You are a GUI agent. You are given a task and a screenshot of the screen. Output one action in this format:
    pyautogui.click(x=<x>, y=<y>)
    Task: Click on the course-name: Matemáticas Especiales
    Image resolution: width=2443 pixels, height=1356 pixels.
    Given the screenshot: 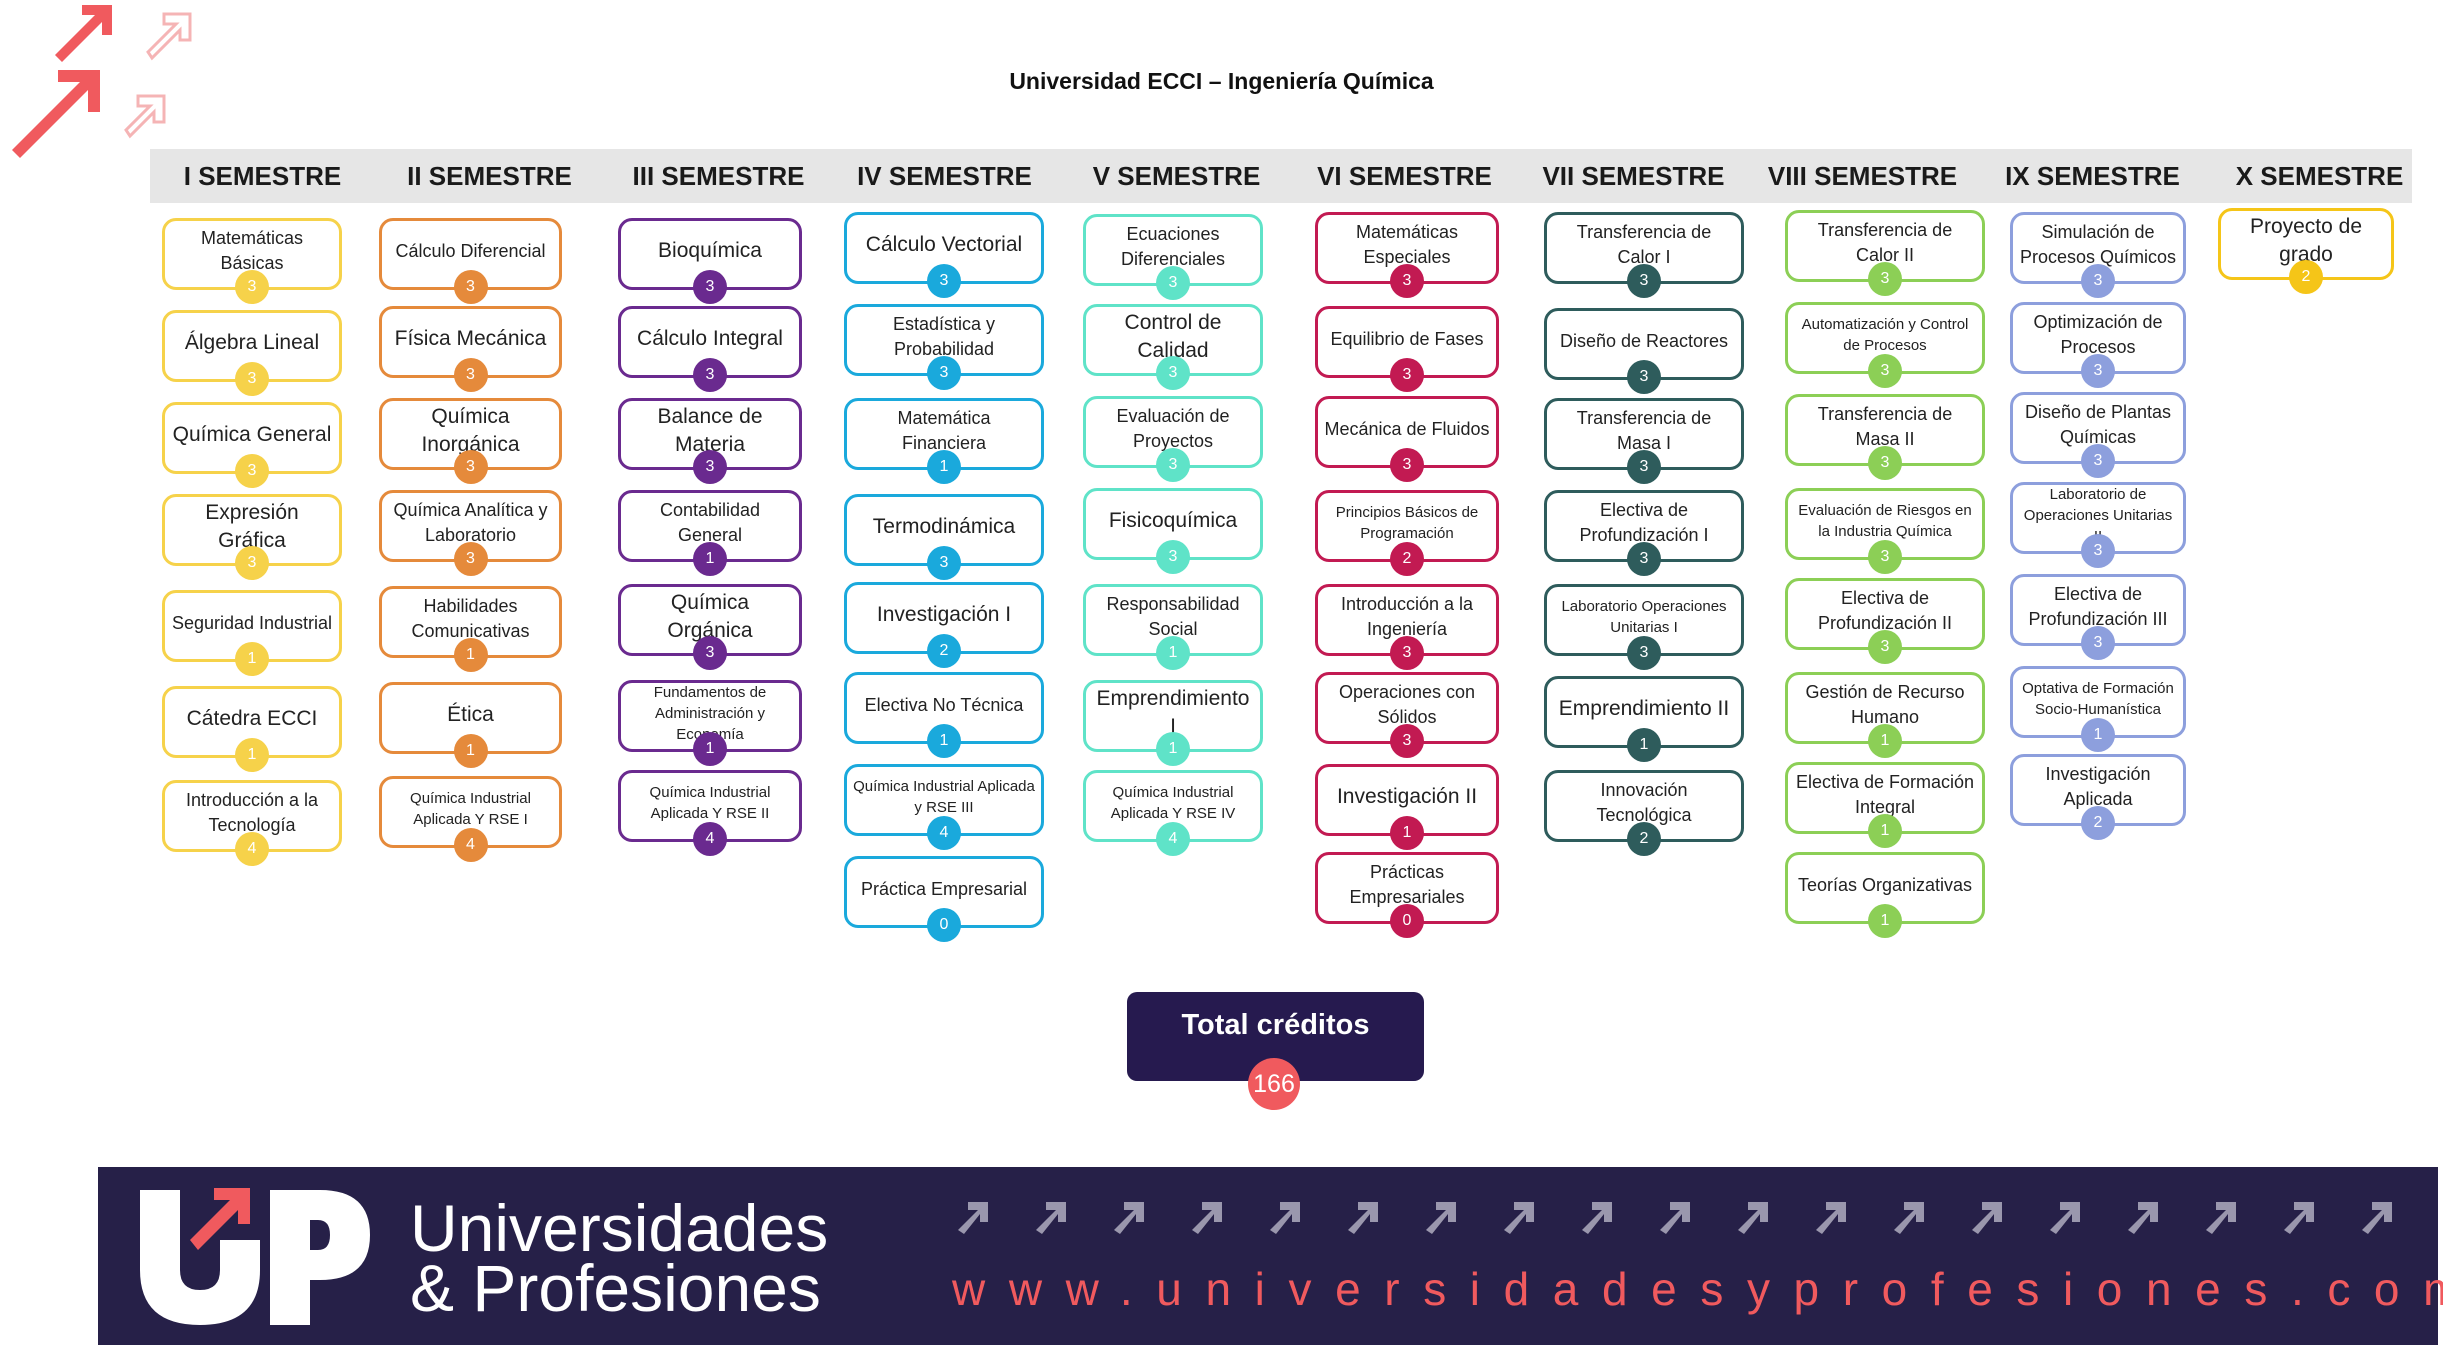 What is the action you would take?
    pyautogui.click(x=1407, y=244)
    